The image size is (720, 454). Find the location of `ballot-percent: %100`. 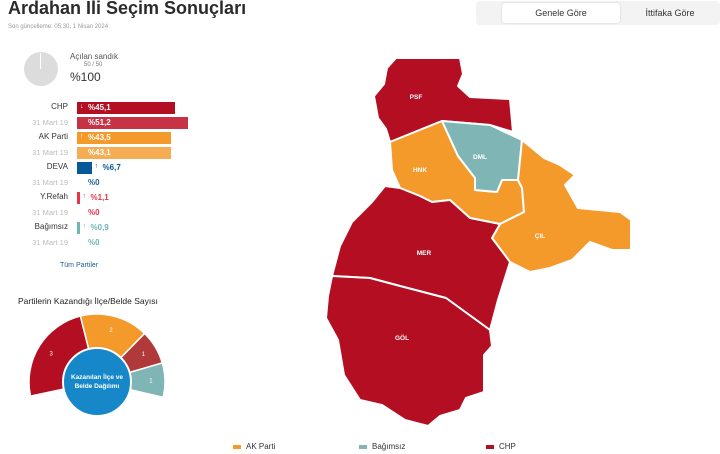

ballot-percent: %100 is located at coordinates (85, 77).